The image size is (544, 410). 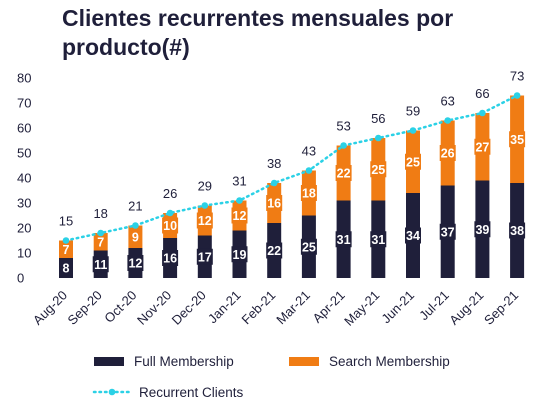 What do you see at coordinates (293, 308) in the screenshot?
I see `x-tick-label: Mar-21` at bounding box center [293, 308].